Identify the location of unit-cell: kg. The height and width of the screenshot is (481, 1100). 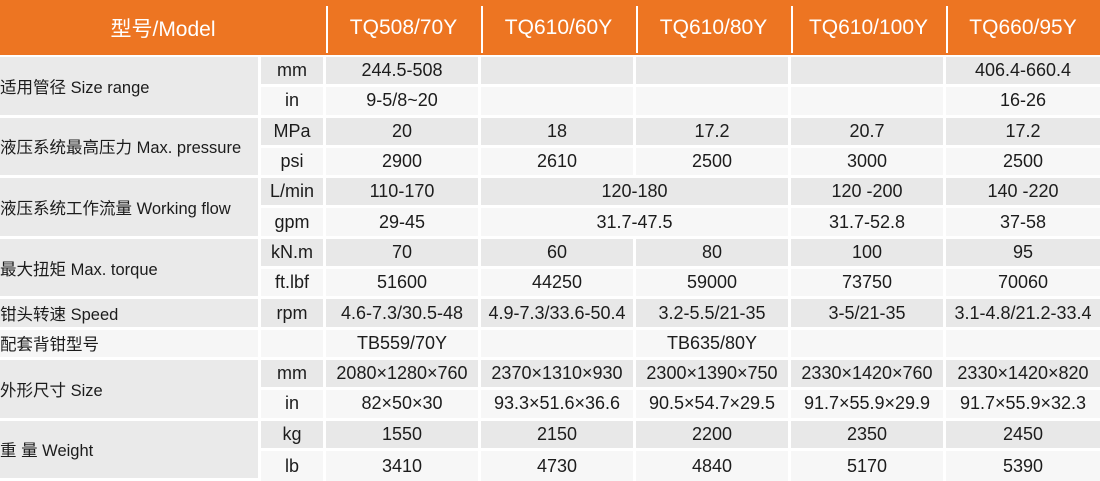
(293, 435).